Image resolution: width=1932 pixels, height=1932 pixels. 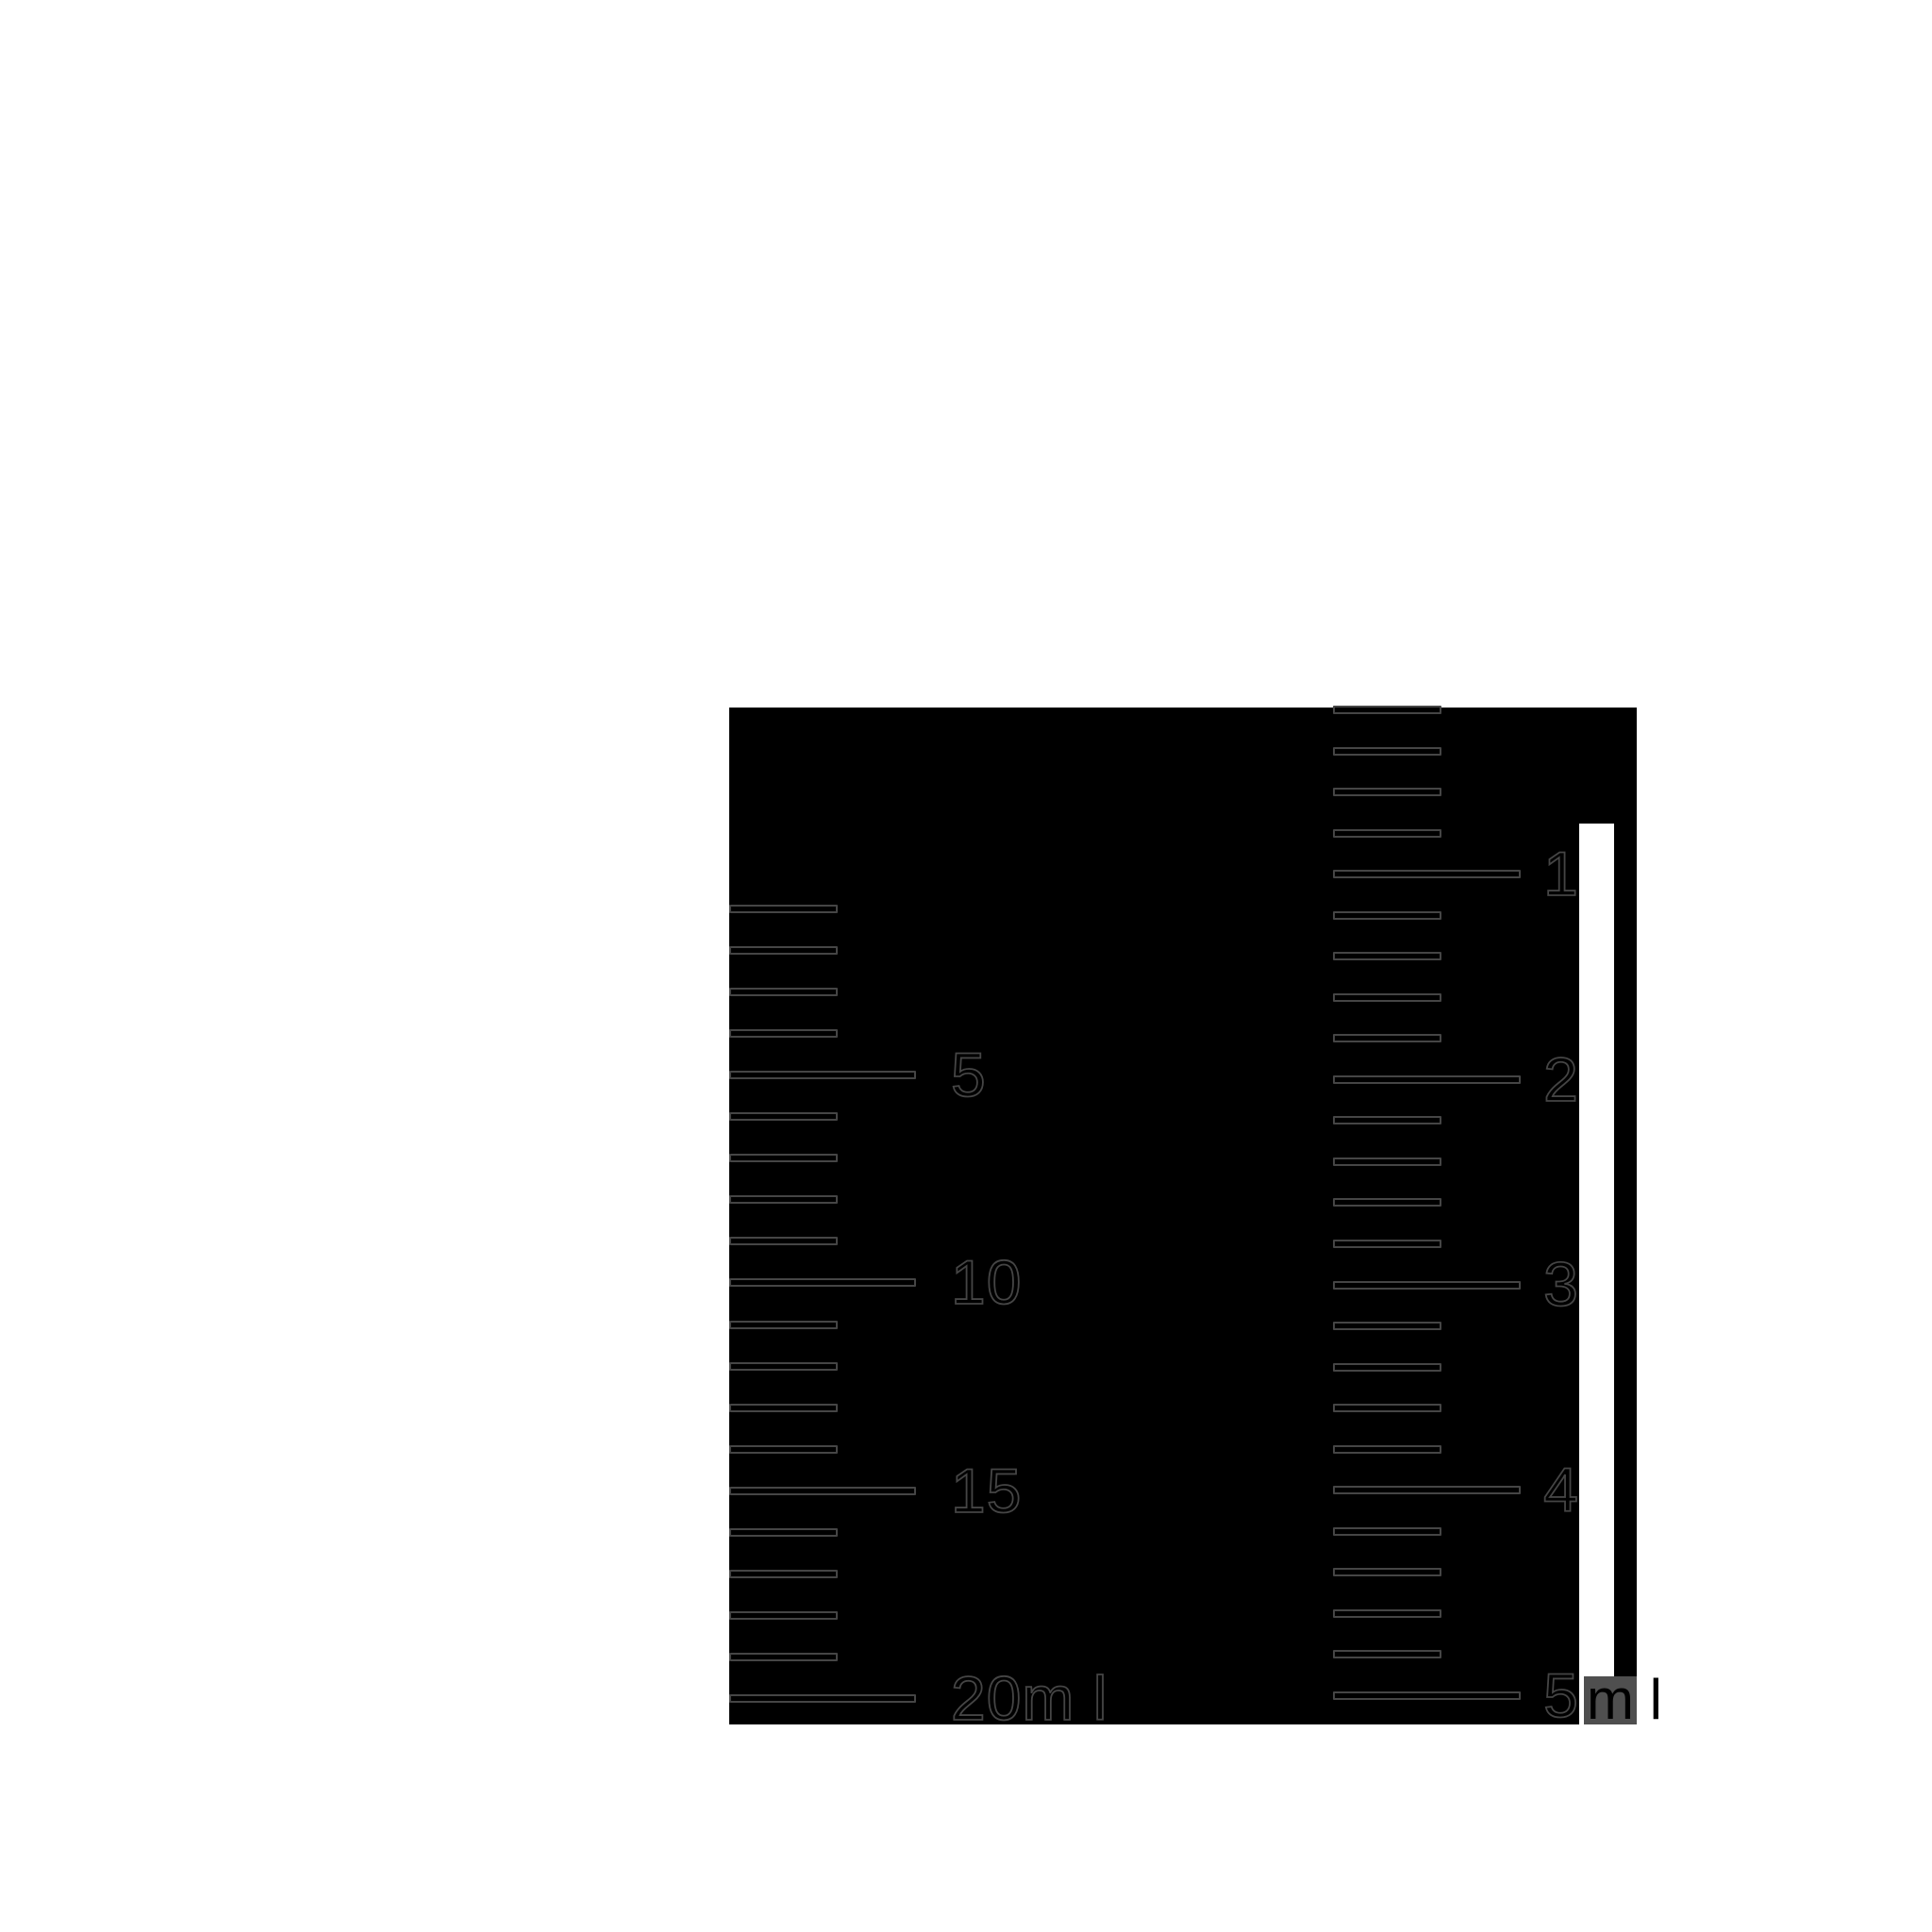 I want to click on barrel-white-strip, so click(x=1596, y=1274).